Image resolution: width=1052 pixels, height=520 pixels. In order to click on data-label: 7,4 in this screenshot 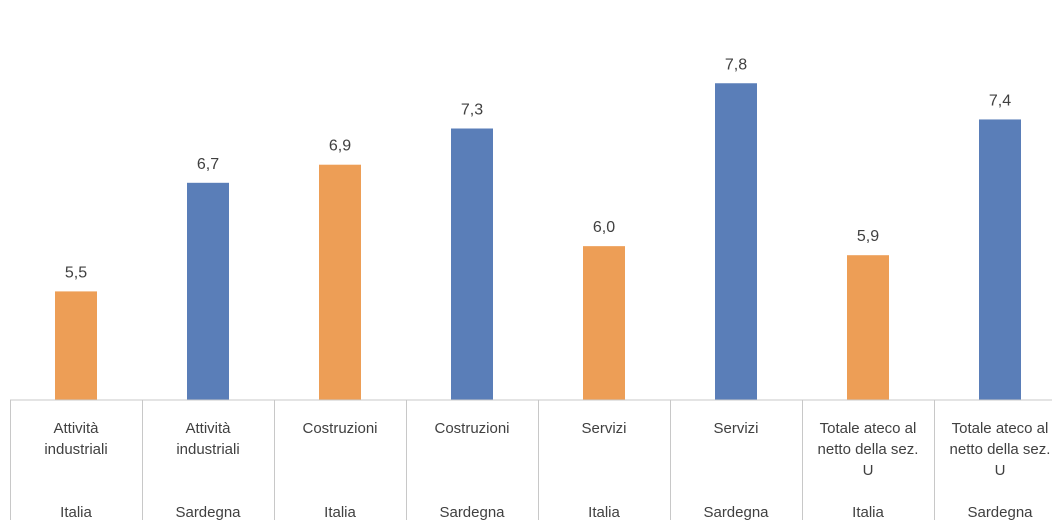, I will do `click(1000, 100)`.